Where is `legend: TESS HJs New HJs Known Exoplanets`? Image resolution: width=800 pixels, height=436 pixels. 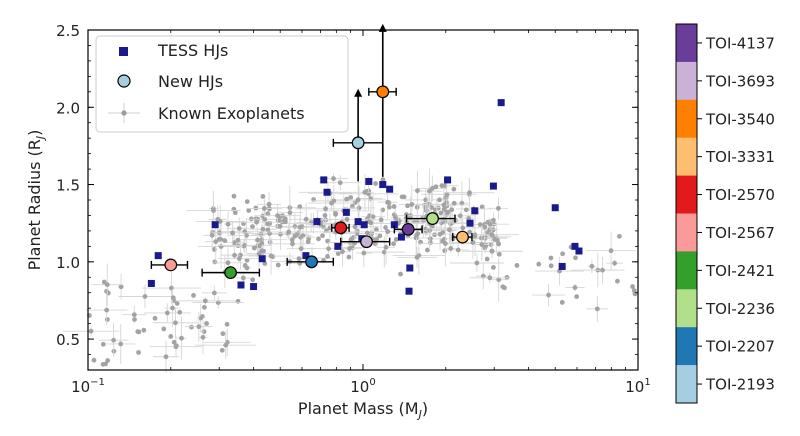
legend: TESS HJs New HJs Known Exoplanets is located at coordinates (222, 84).